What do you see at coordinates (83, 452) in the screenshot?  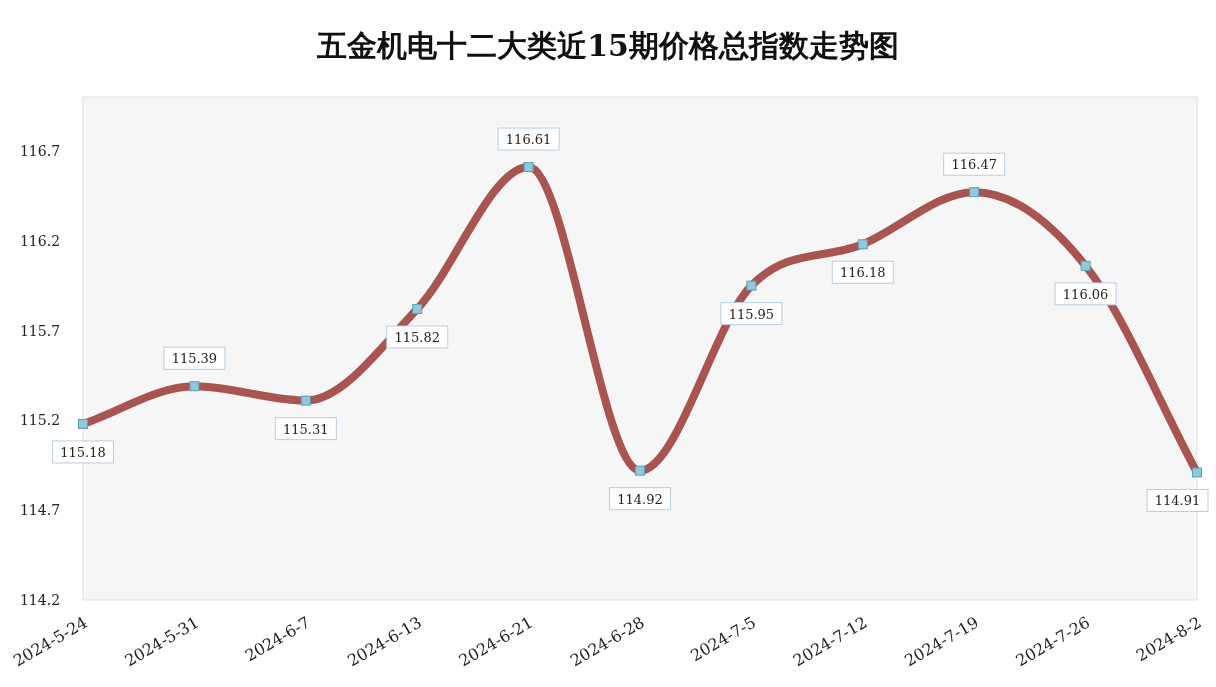 I see `data-label: 115.18` at bounding box center [83, 452].